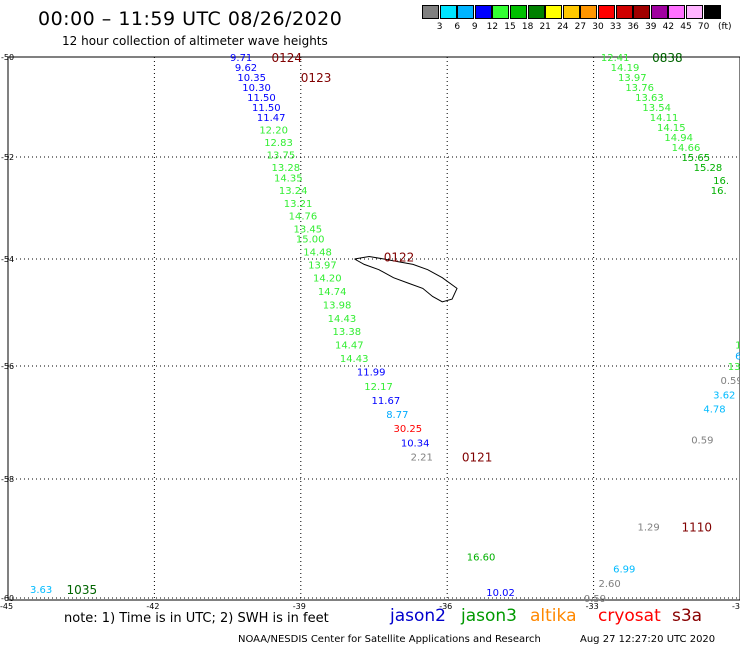  I want to click on wave-height-value: 10.35, so click(251, 78).